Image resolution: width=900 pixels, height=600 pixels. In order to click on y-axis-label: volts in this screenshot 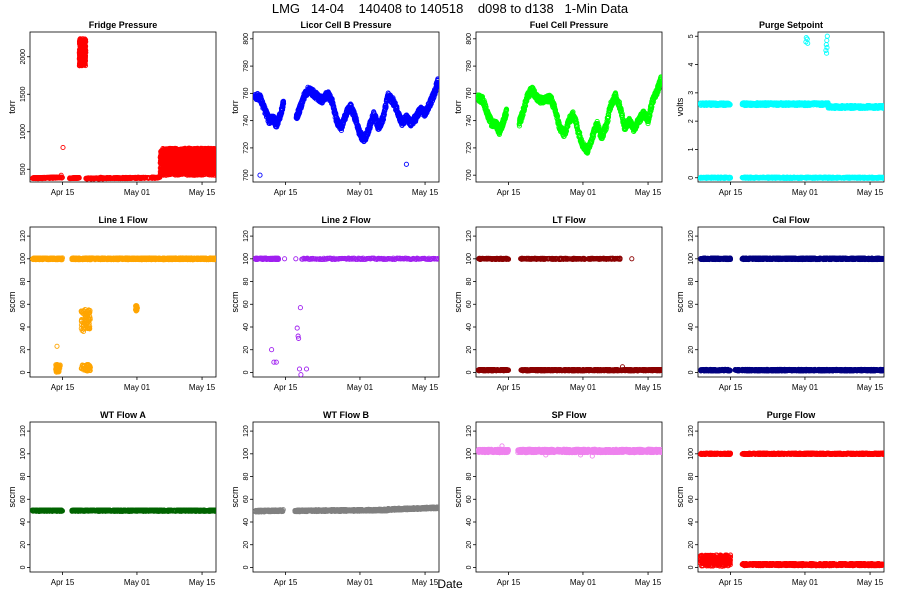, I will do `click(680, 106)`.